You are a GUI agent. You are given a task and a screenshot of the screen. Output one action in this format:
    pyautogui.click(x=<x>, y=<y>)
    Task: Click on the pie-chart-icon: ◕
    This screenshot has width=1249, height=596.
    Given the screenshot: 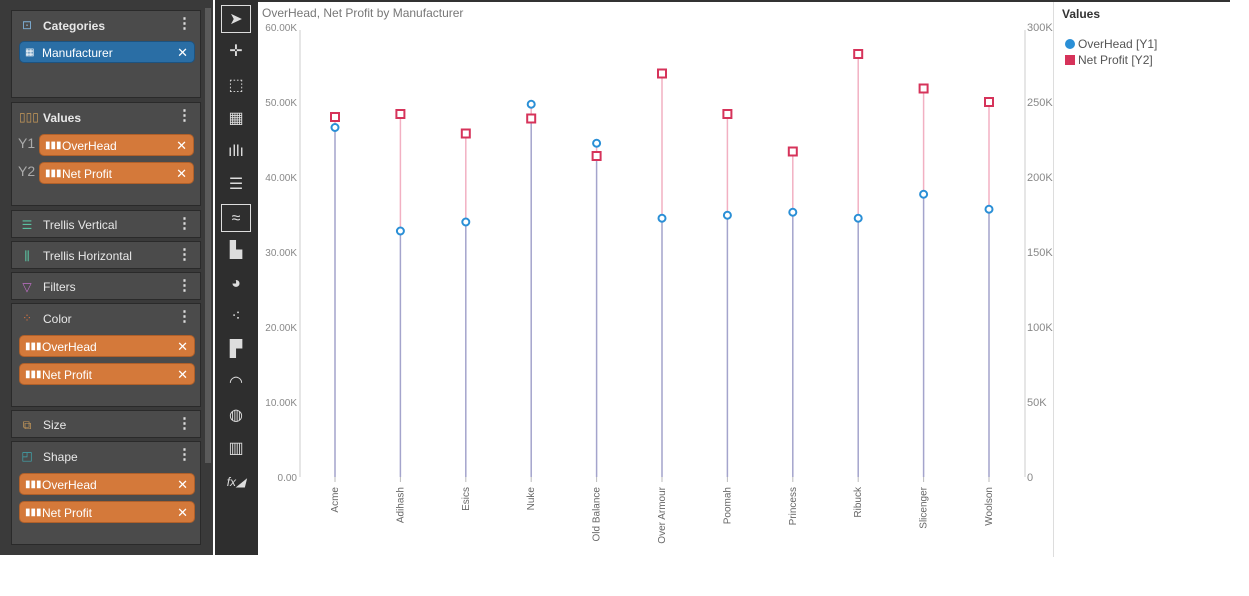 What is the action you would take?
    pyautogui.click(x=236, y=283)
    